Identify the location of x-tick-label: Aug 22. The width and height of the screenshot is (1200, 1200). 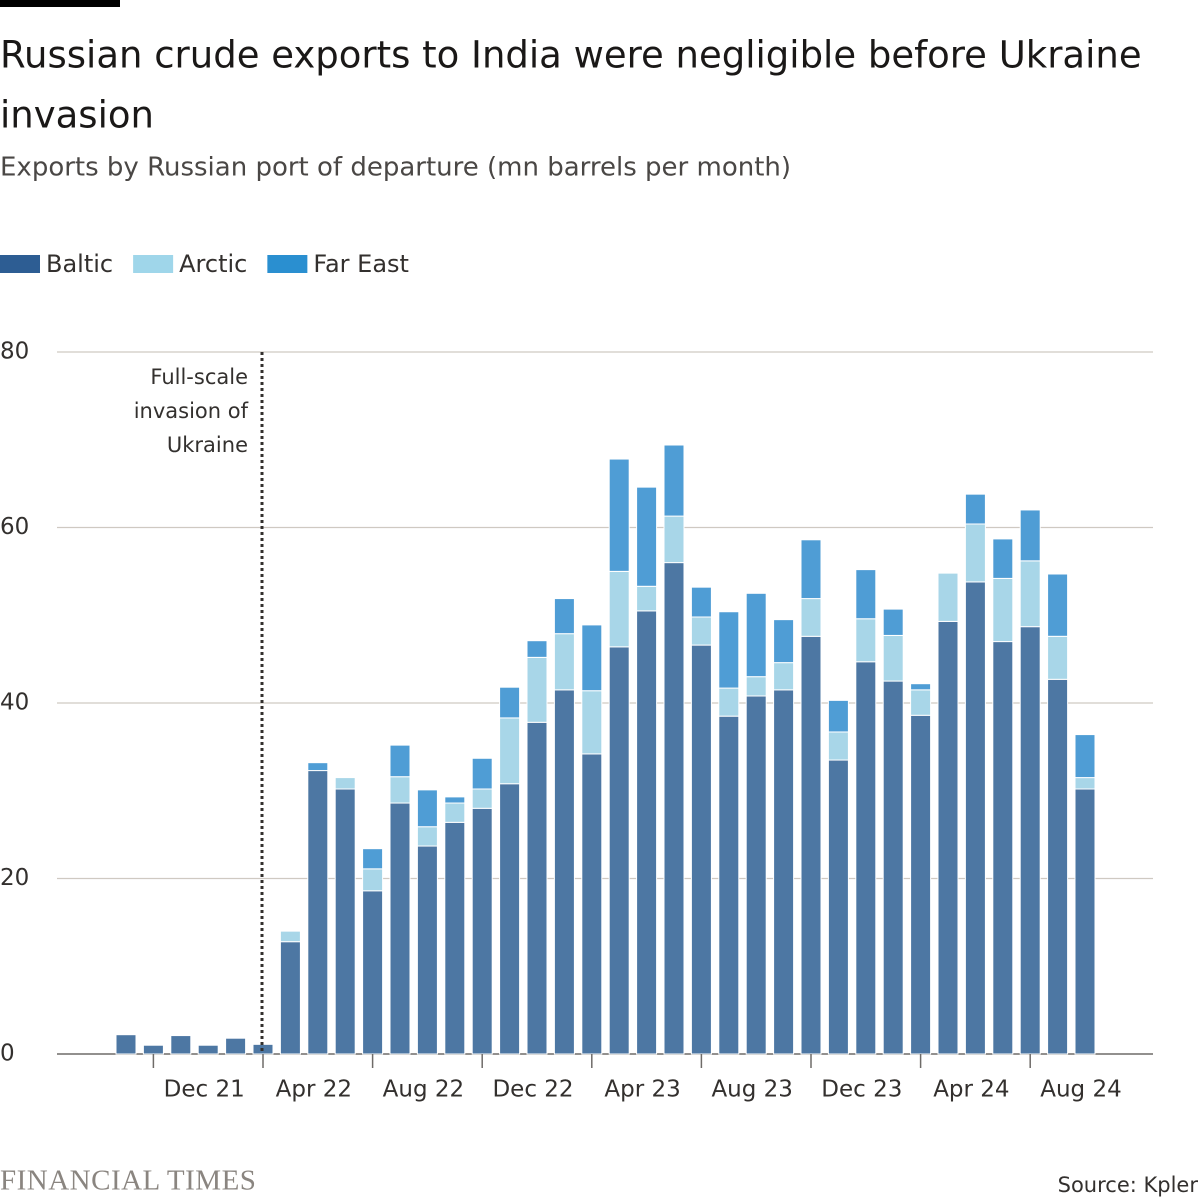
(424, 1090).